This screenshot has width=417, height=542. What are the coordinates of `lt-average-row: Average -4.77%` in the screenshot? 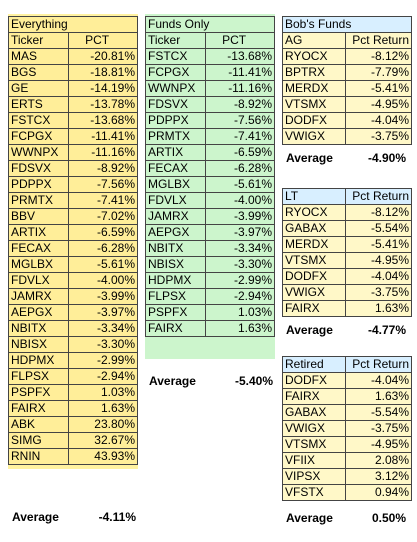 It's located at (349, 330).